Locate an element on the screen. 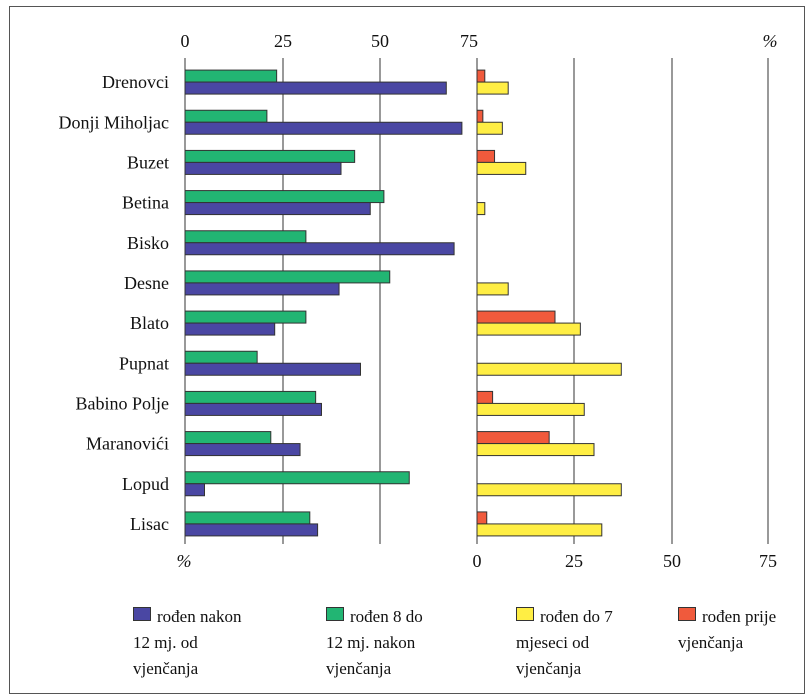 This screenshot has width=812, height=698. right-bottom-tick-0: 0 is located at coordinates (477, 561).